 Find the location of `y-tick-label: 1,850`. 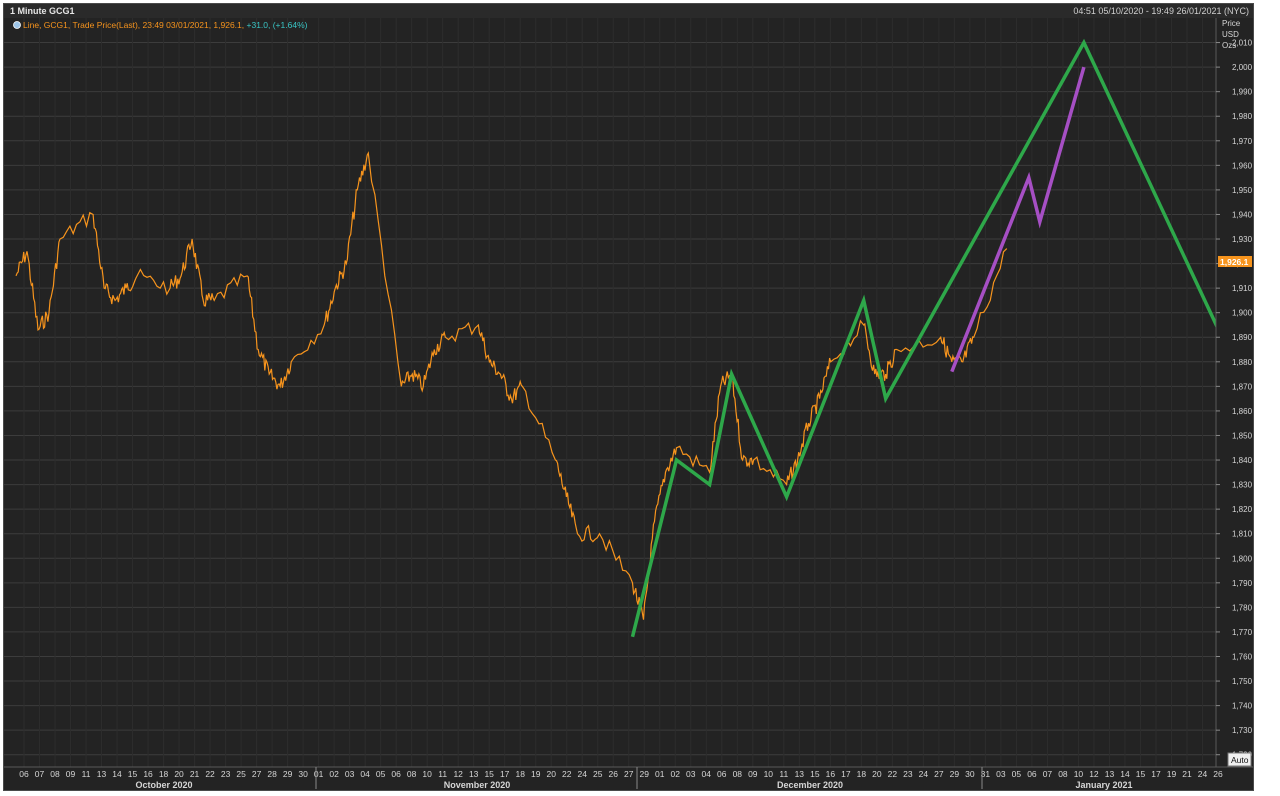

y-tick-label: 1,850 is located at coordinates (1242, 435).